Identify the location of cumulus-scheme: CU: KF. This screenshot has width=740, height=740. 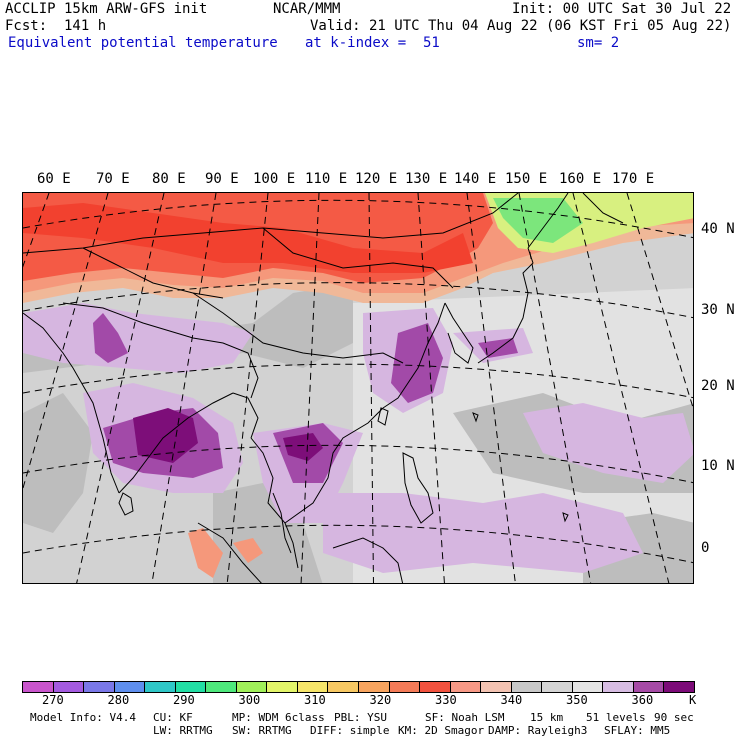
(173, 717).